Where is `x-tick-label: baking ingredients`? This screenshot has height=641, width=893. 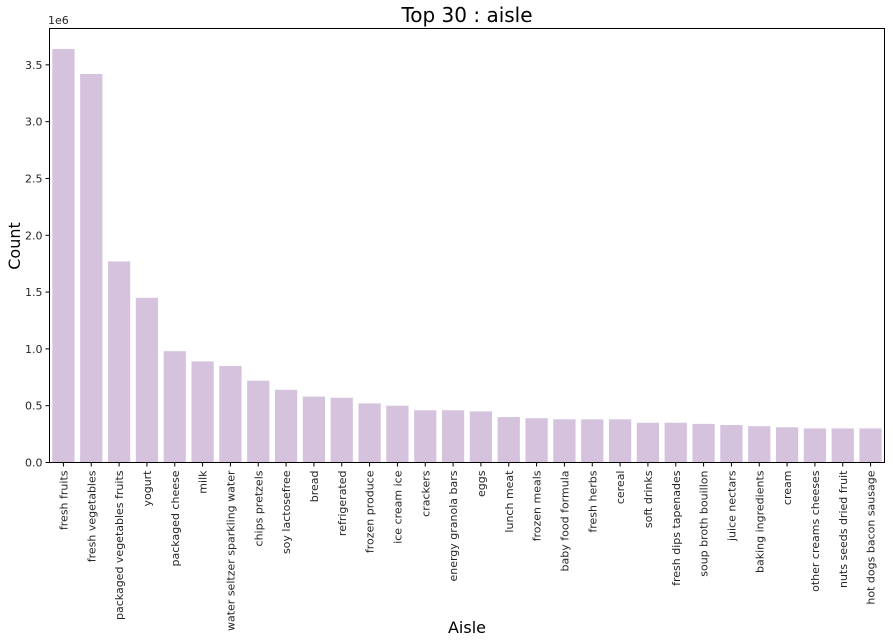 x-tick-label: baking ingredients is located at coordinates (759, 521).